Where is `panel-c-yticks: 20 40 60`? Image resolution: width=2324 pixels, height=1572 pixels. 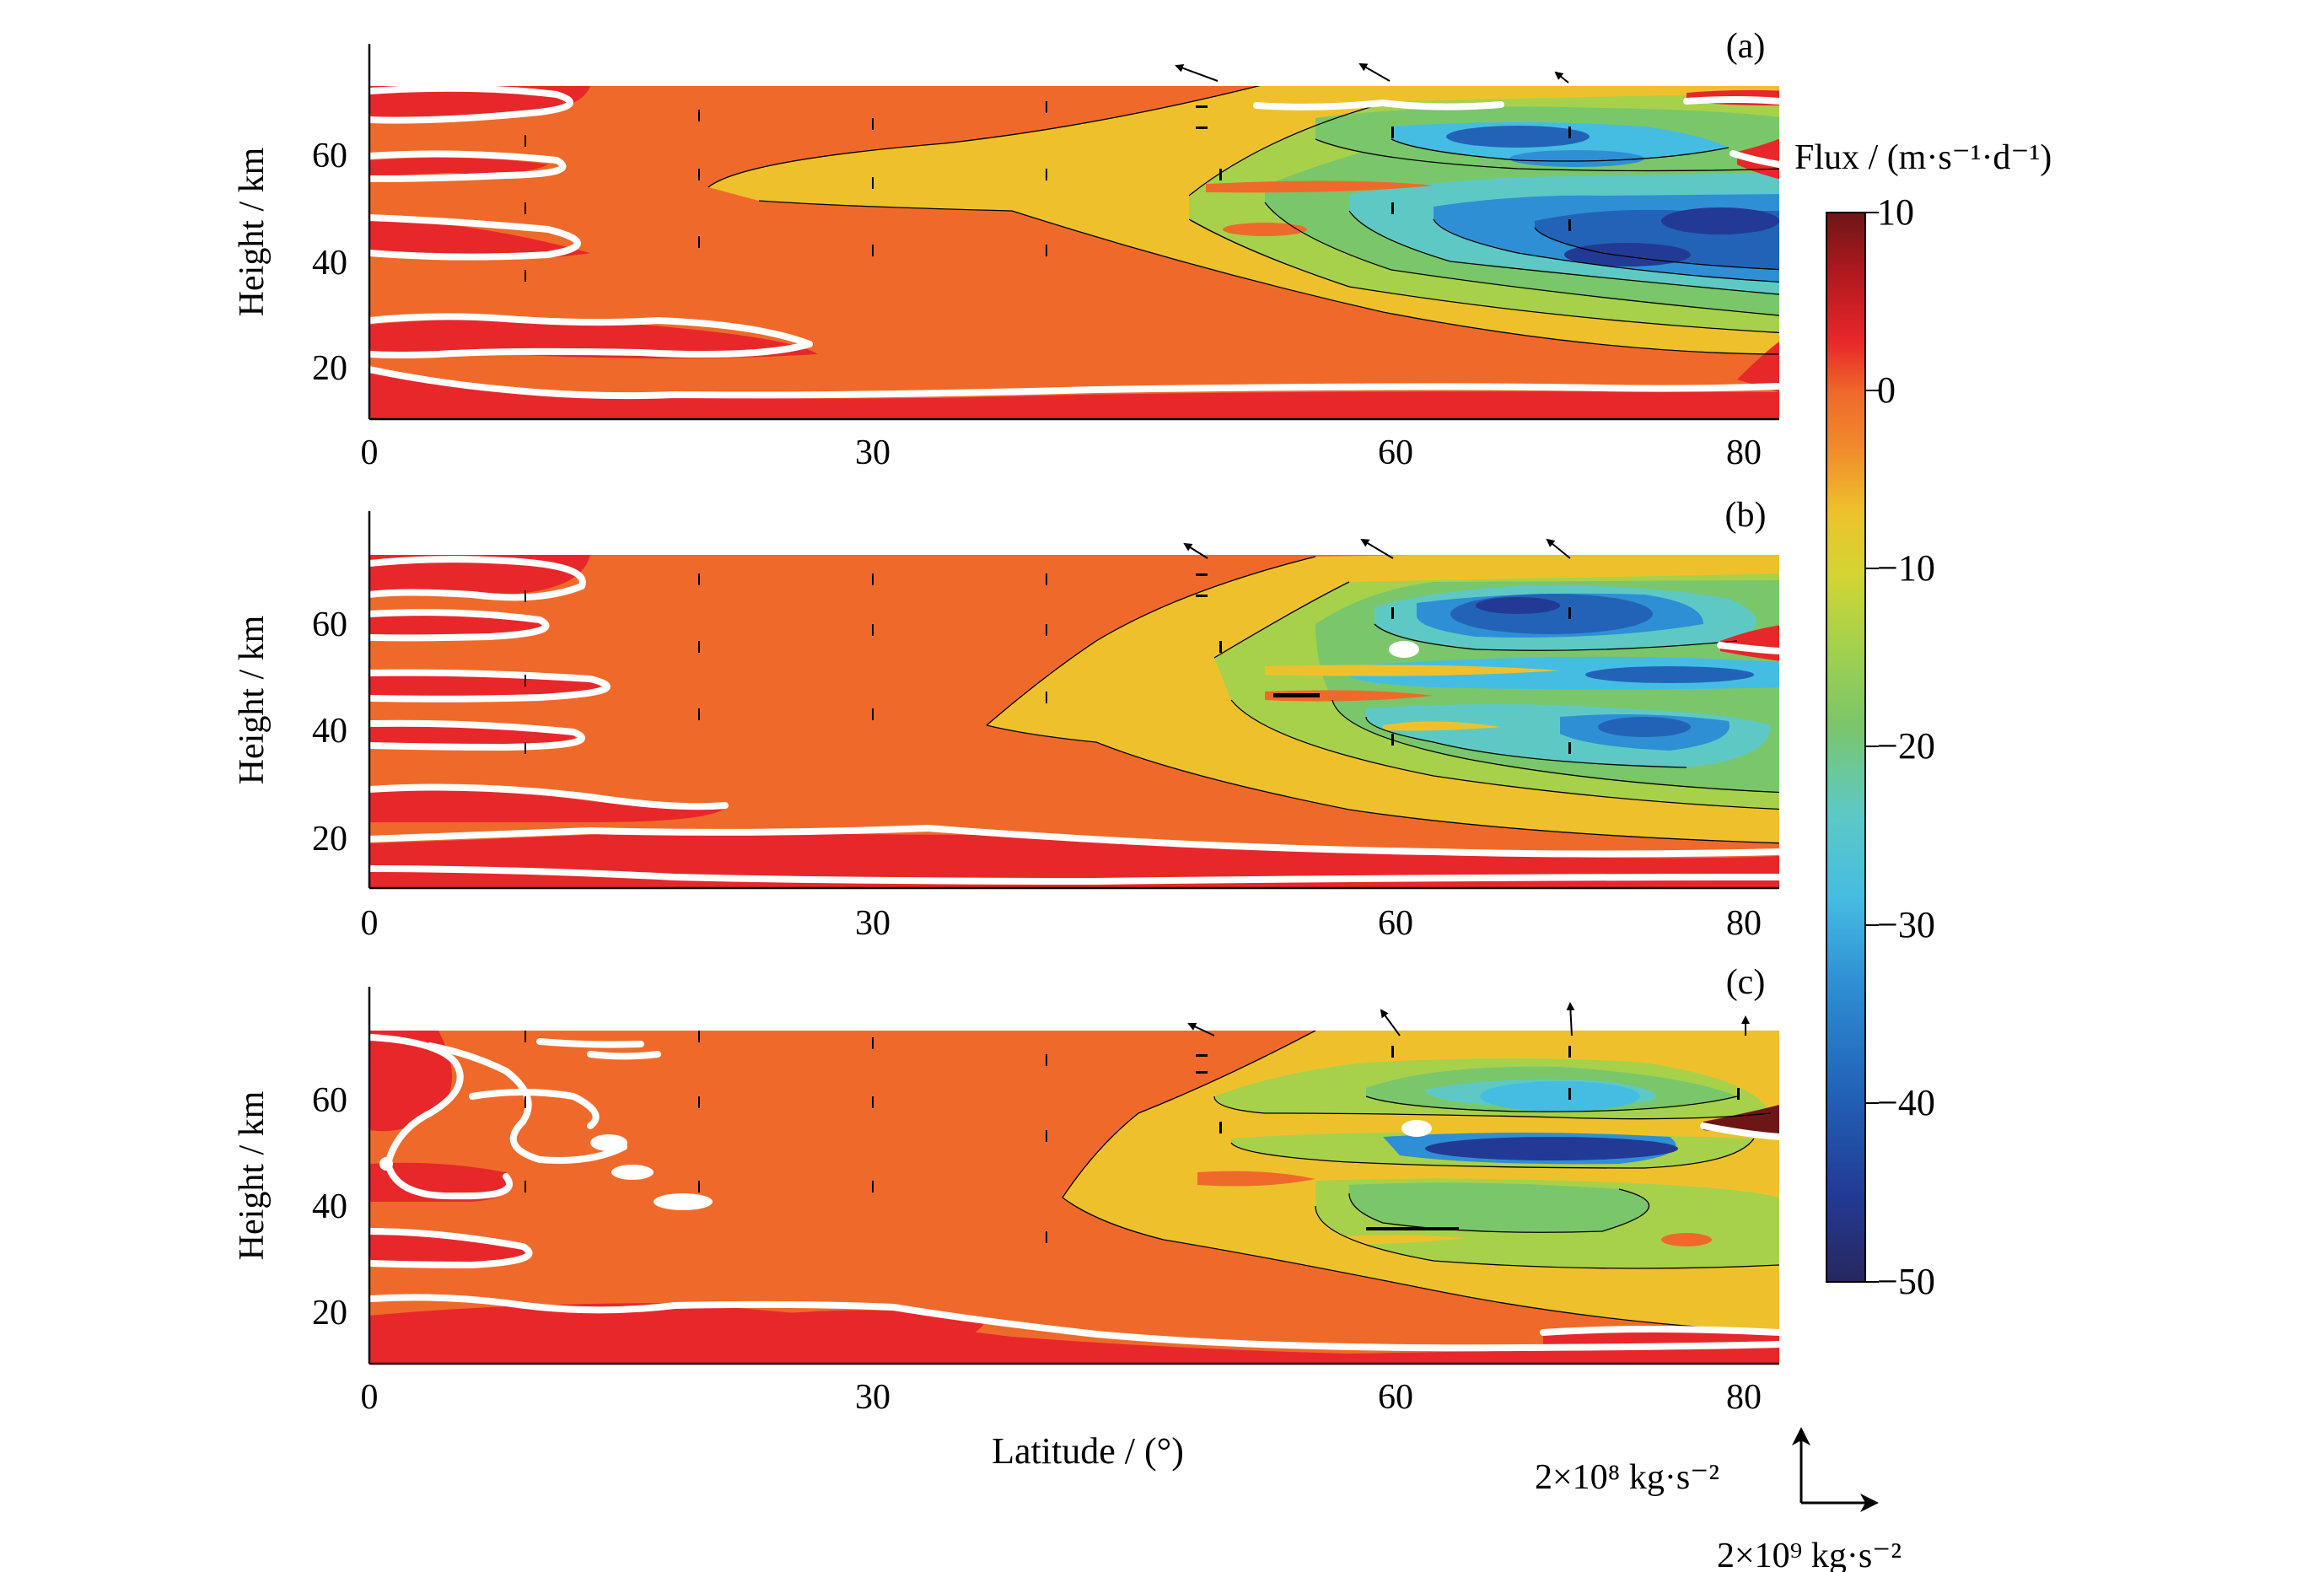 panel-c-yticks: 20 40 60 is located at coordinates (329, 1207).